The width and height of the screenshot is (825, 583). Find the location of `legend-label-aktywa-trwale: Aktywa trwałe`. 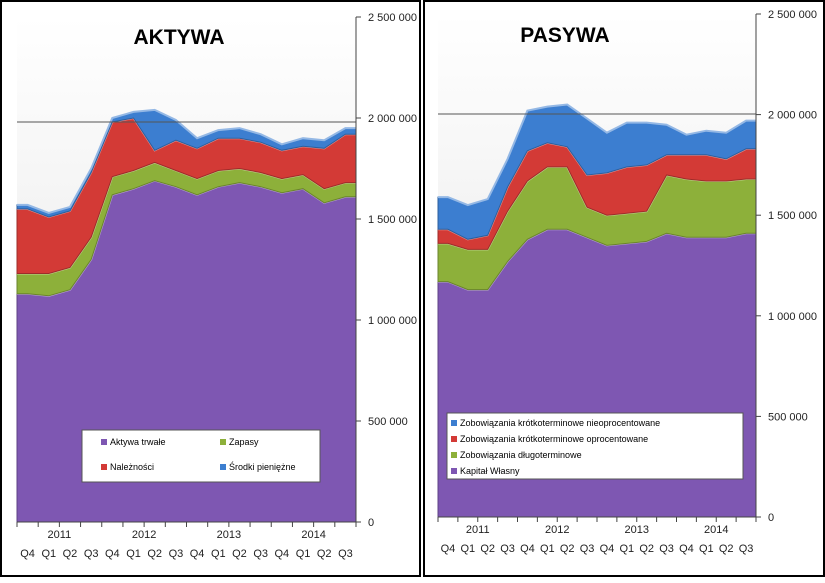

legend-label-aktywa-trwale: Aktywa trwałe is located at coordinates (138, 442).